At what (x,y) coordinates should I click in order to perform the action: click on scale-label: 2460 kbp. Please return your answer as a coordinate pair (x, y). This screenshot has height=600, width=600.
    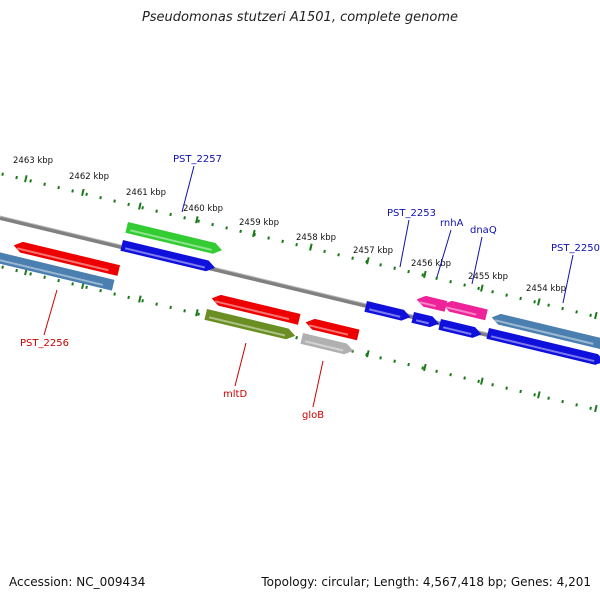
    Looking at the image, I should click on (203, 209).